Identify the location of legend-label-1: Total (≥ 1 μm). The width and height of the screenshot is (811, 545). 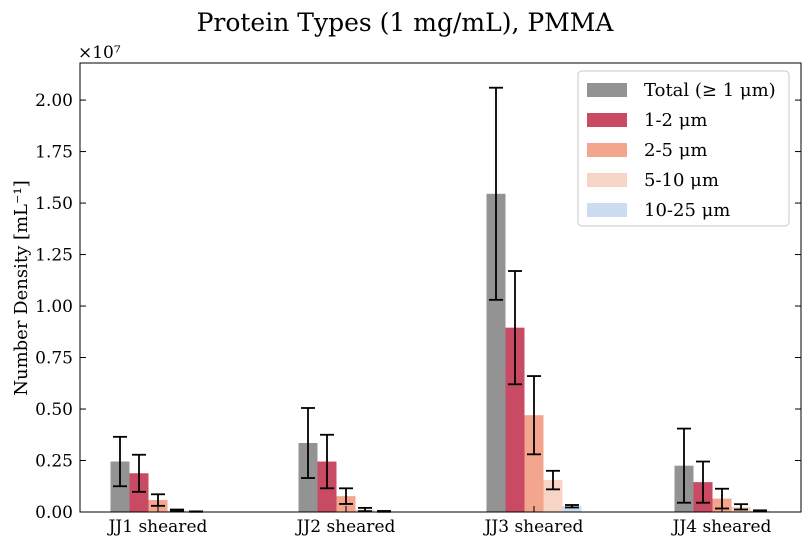
(710, 90).